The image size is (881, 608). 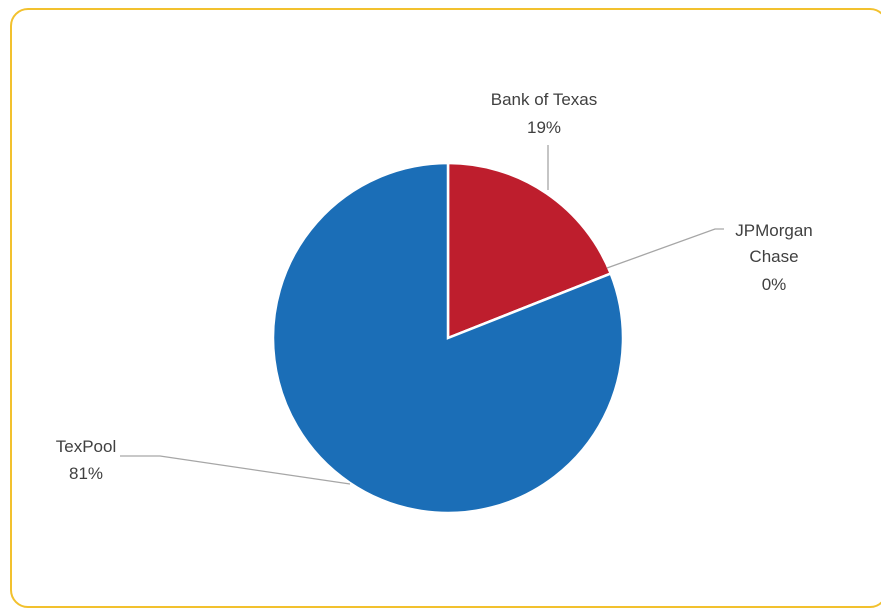 What do you see at coordinates (529, 250) in the screenshot?
I see `pie-slice-bank-of-texas` at bounding box center [529, 250].